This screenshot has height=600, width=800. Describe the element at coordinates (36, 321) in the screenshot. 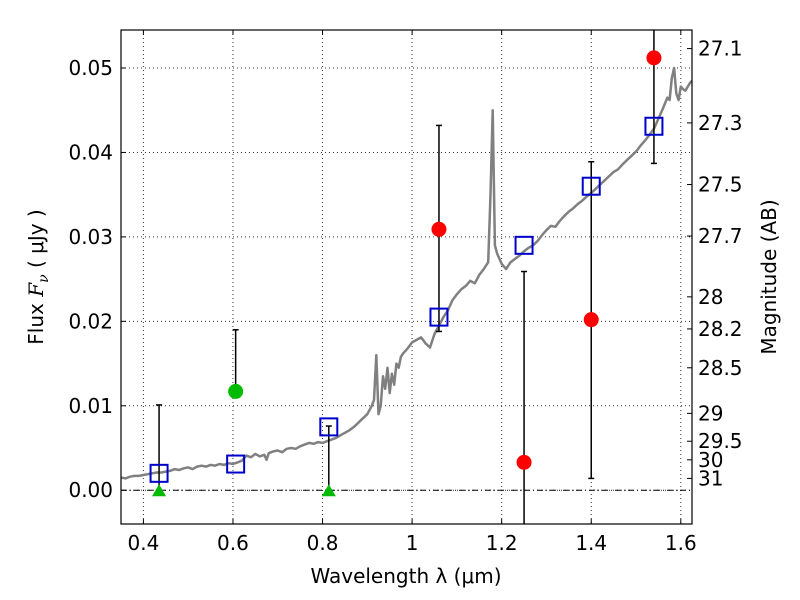

I see `y-axis-label-text: Flux` at that location.